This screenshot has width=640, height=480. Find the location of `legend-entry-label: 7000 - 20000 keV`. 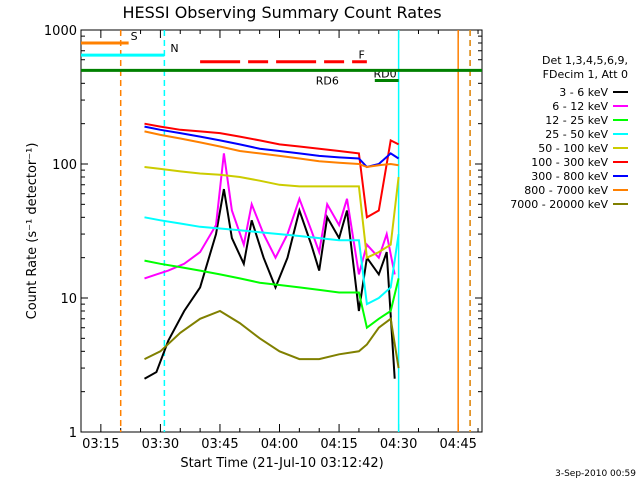

legend-entry-label: 7000 - 20000 keV is located at coordinates (559, 204).